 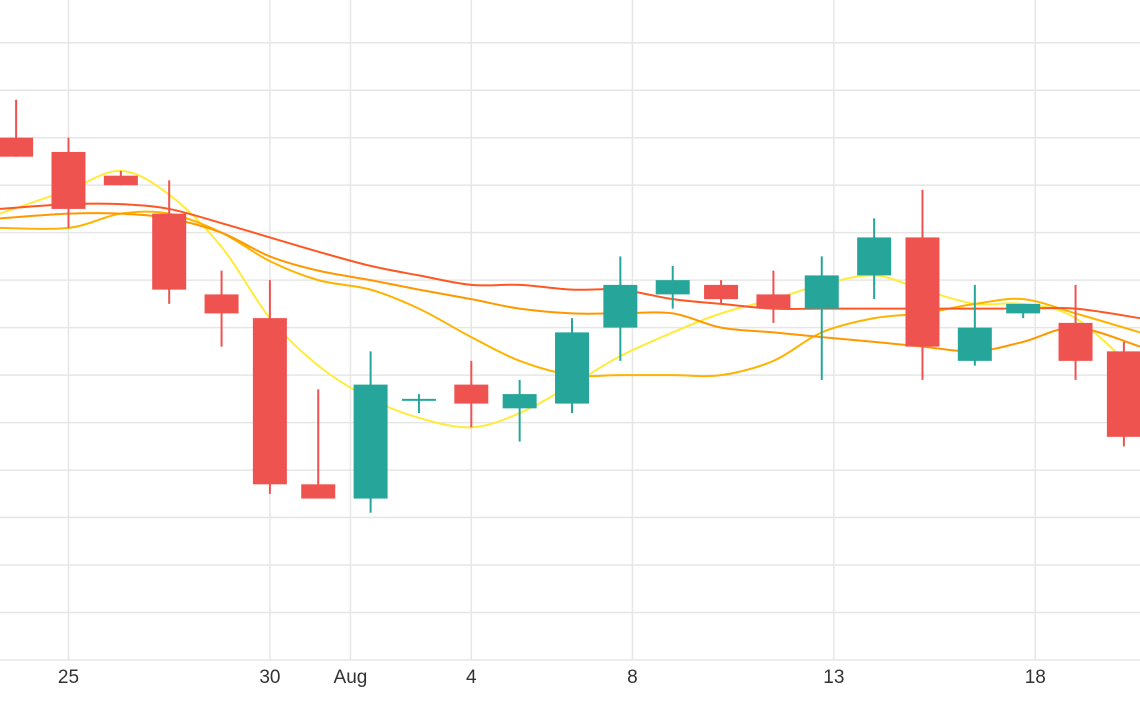 What do you see at coordinates (632, 677) in the screenshot?
I see `x-tick-label: 8` at bounding box center [632, 677].